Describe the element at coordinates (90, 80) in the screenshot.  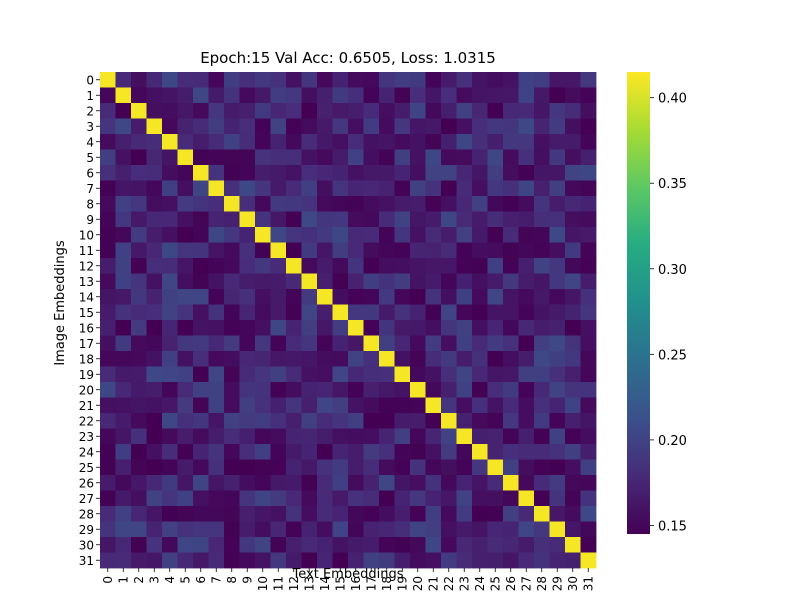
I see `y-tick-label-0: 0` at that location.